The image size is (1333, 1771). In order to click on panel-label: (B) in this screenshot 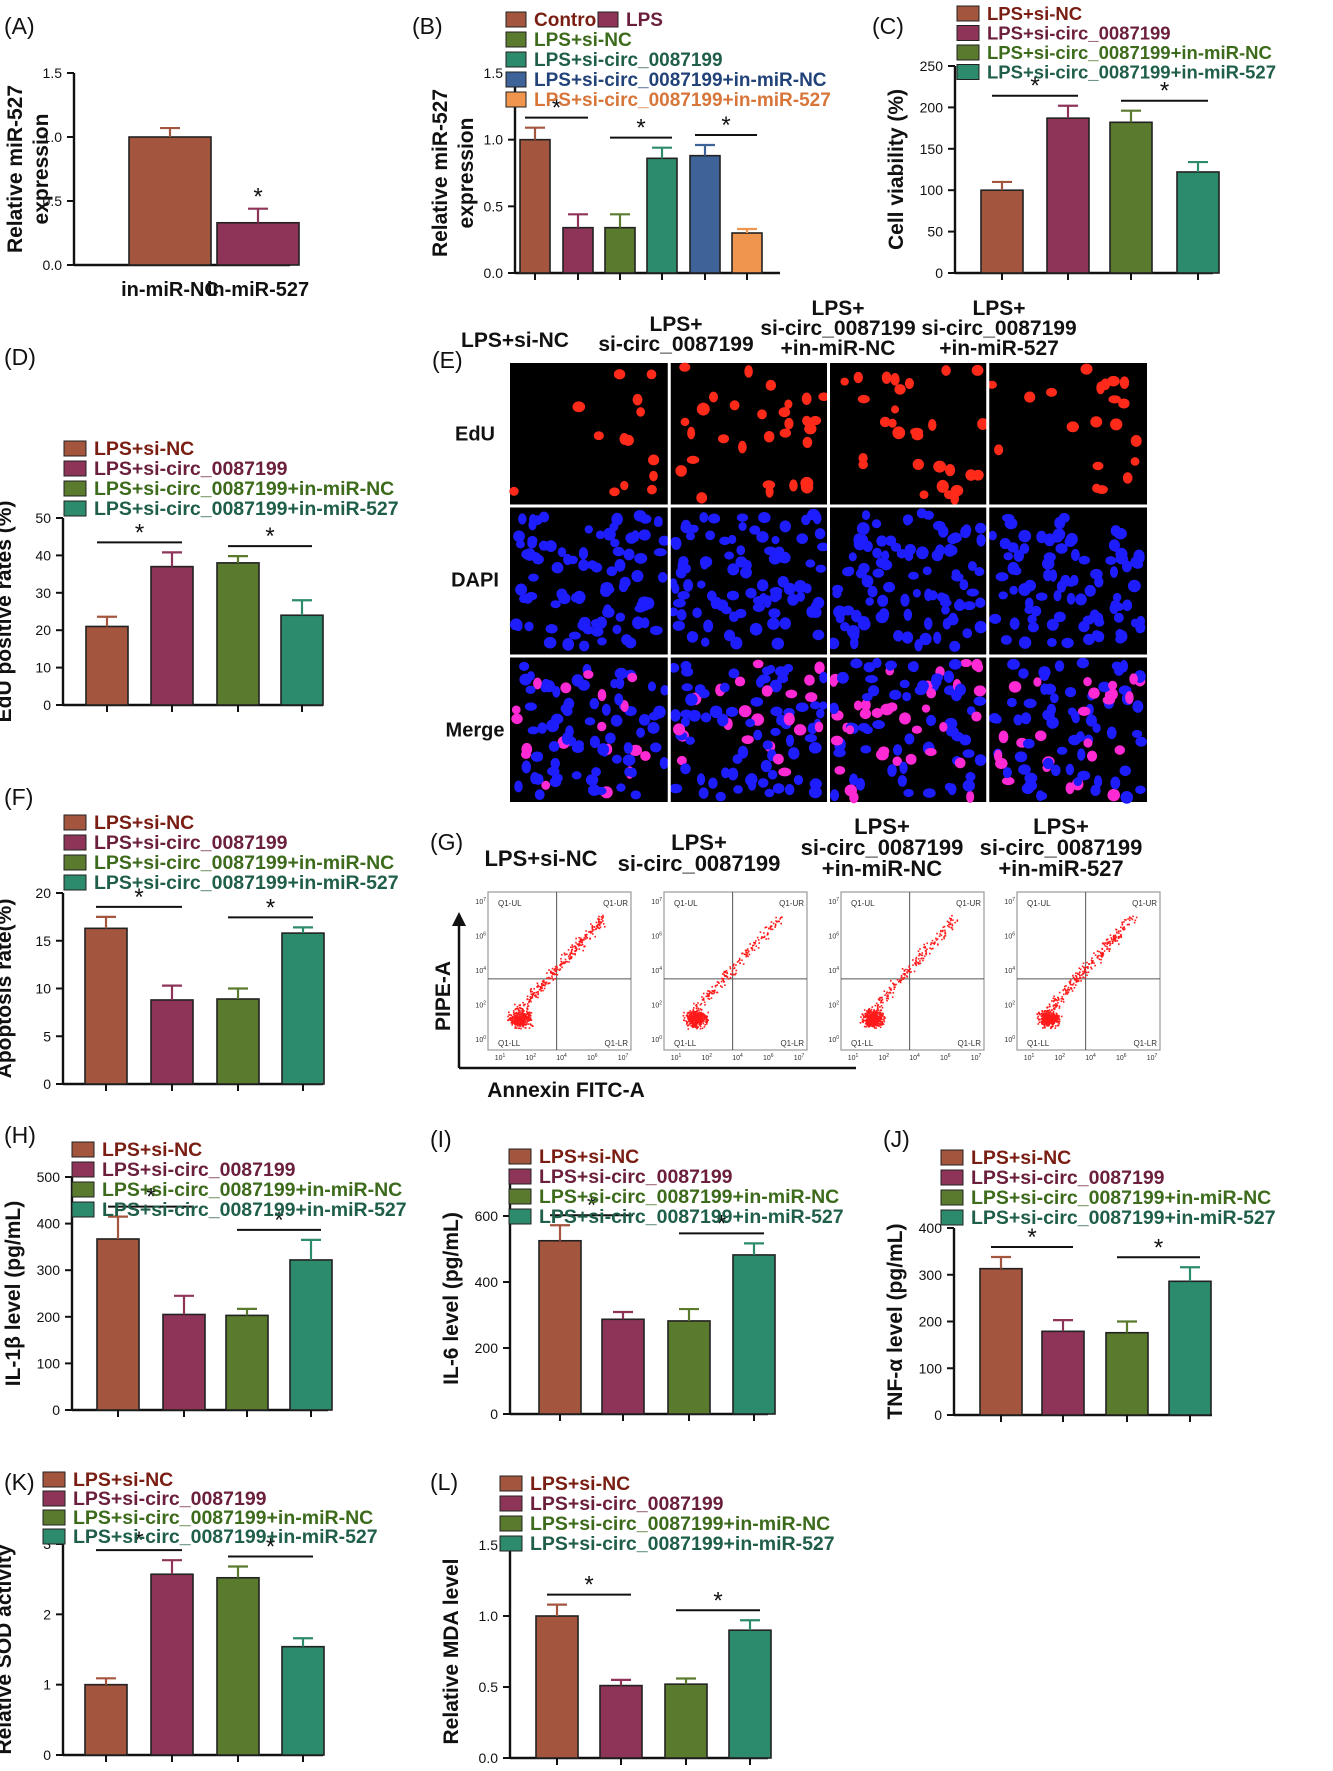, I will do `click(427, 26)`.